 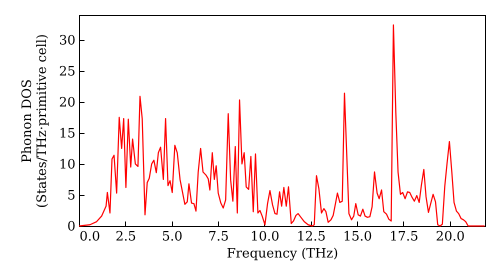 I want to click on y-tick-label: 5, so click(x=71, y=196).